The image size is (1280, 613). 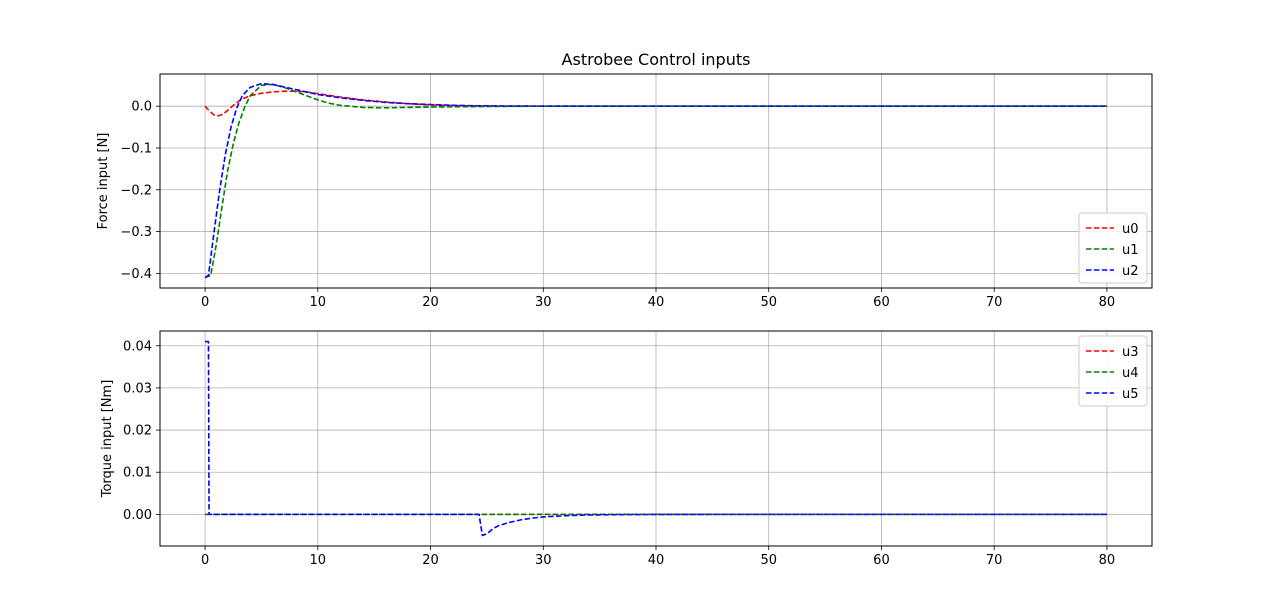 I want to click on legend-label-u3: u3, so click(x=1130, y=352).